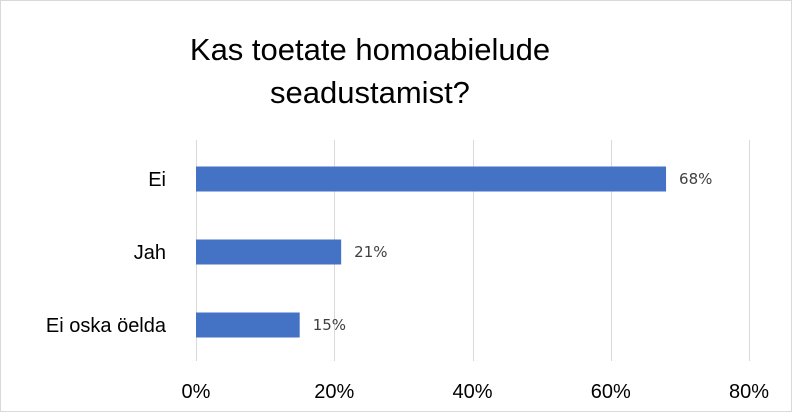 The image size is (792, 412). What do you see at coordinates (370, 49) in the screenshot?
I see `chart-title-line-1: Kas toetate homoabielude` at bounding box center [370, 49].